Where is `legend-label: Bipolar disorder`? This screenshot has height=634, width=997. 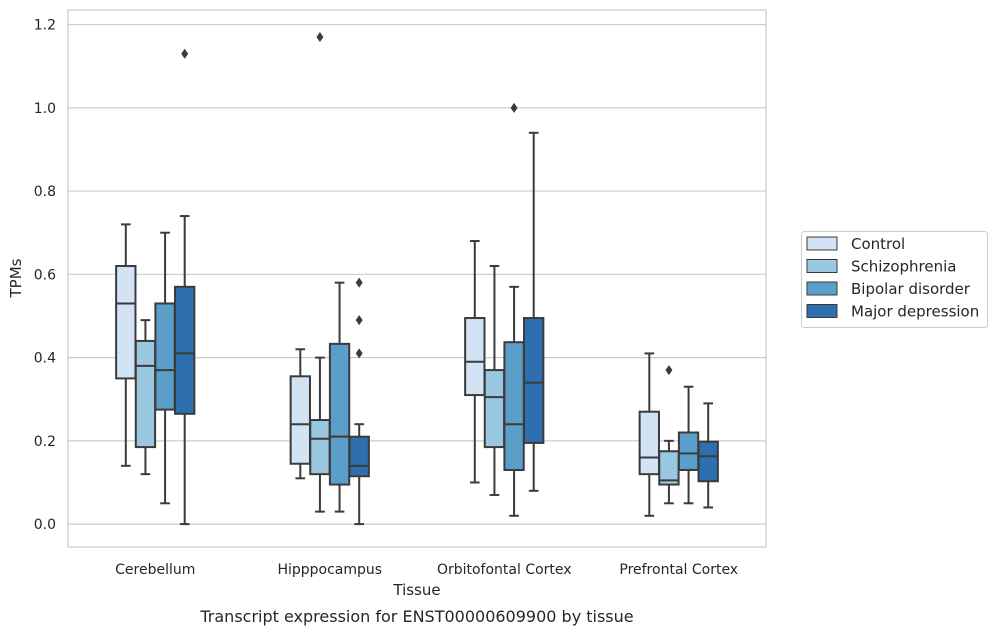 legend-label: Bipolar disorder is located at coordinates (911, 289).